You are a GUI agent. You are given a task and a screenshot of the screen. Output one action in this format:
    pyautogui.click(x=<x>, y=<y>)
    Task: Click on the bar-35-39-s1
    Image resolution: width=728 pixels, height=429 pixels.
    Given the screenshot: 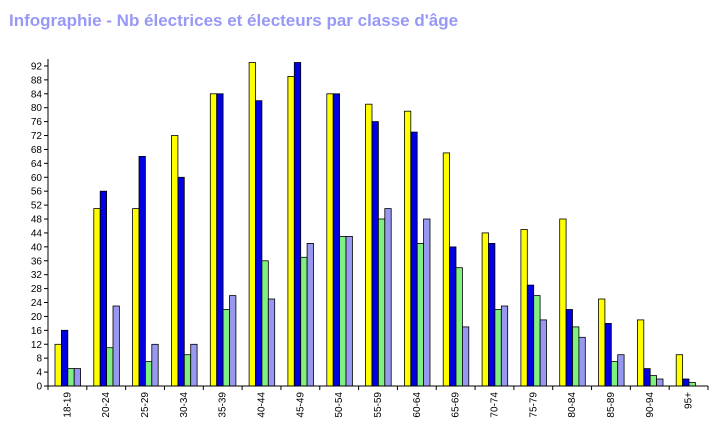 What is the action you would take?
    pyautogui.click(x=213, y=240)
    